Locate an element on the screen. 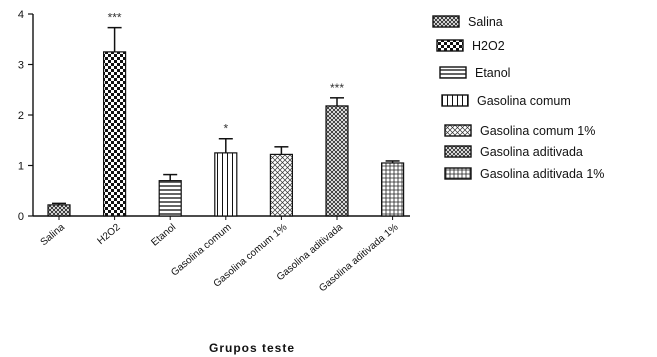  legend-label: Gasolina comum is located at coordinates (524, 101).